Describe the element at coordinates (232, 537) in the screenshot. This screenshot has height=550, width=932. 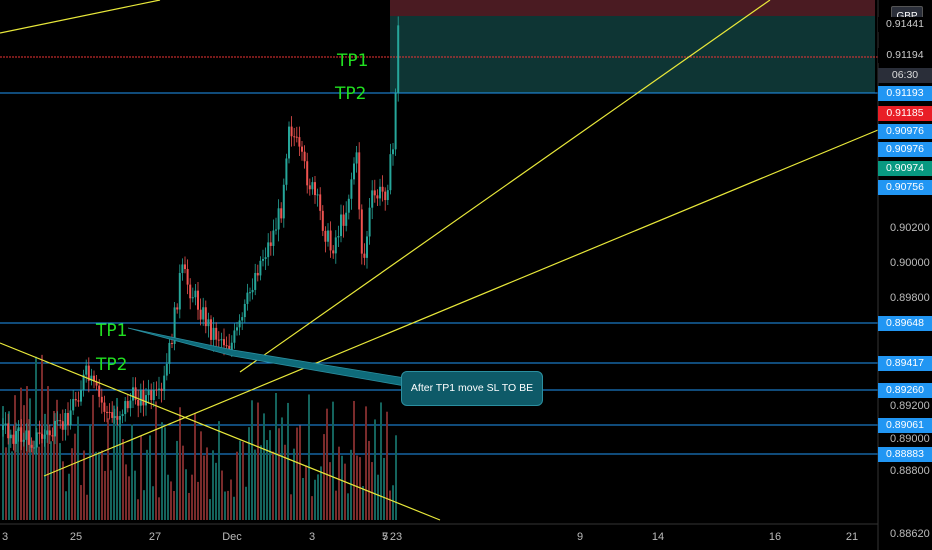
I see `x-tick-label: Dec` at that location.